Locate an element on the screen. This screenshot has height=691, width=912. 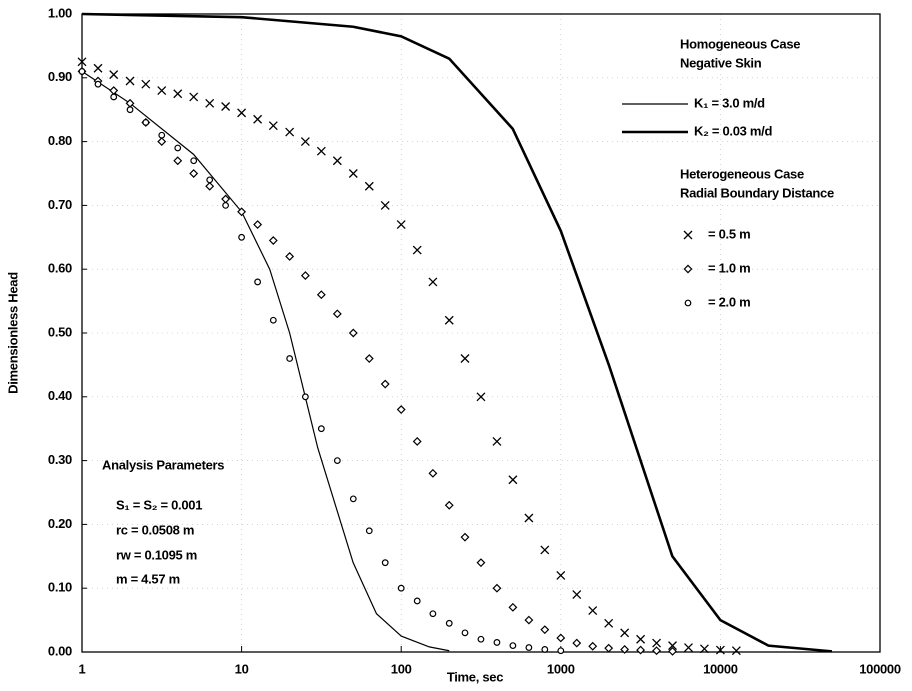
x-tick-label: 1 is located at coordinates (82, 668).